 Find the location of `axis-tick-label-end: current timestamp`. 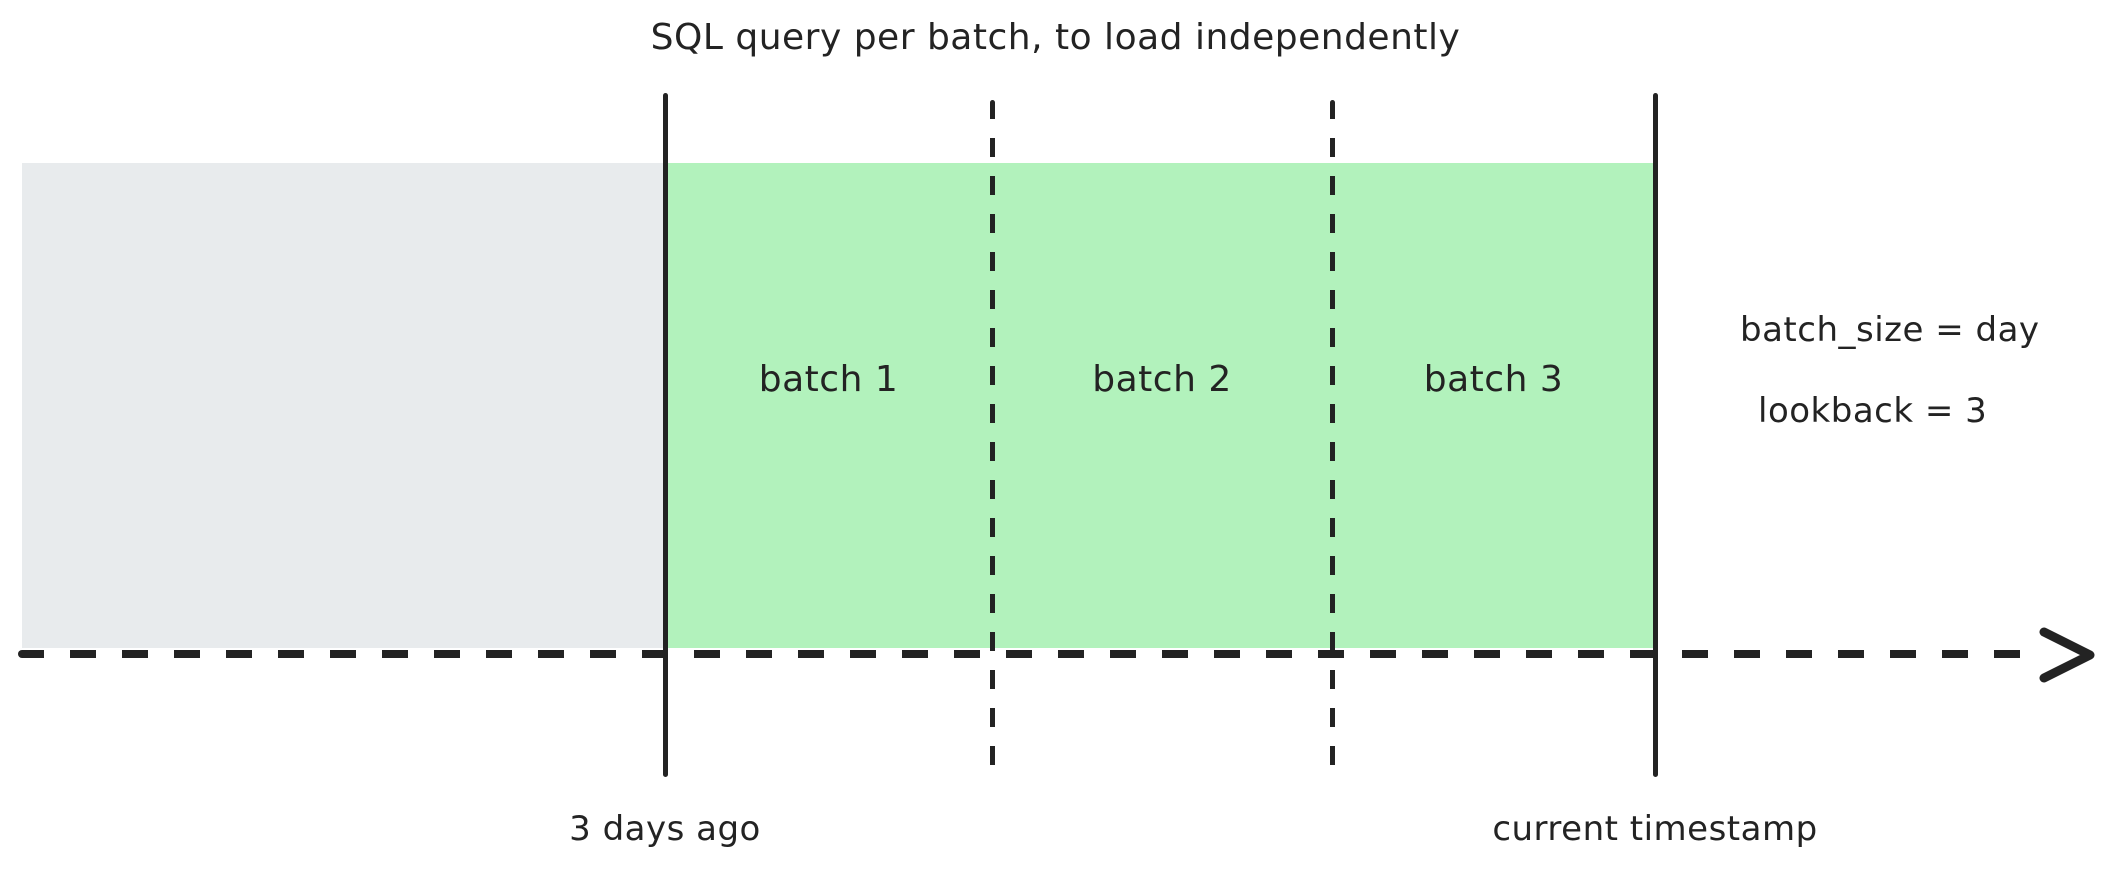

axis-tick-label-end: current timestamp is located at coordinates (1655, 829).